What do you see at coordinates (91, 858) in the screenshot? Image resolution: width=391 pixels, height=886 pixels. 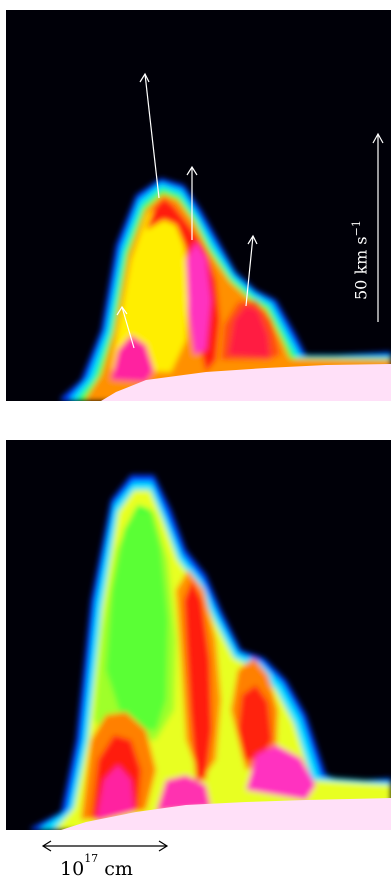 I see `length-scale-exponent: 17` at bounding box center [91, 858].